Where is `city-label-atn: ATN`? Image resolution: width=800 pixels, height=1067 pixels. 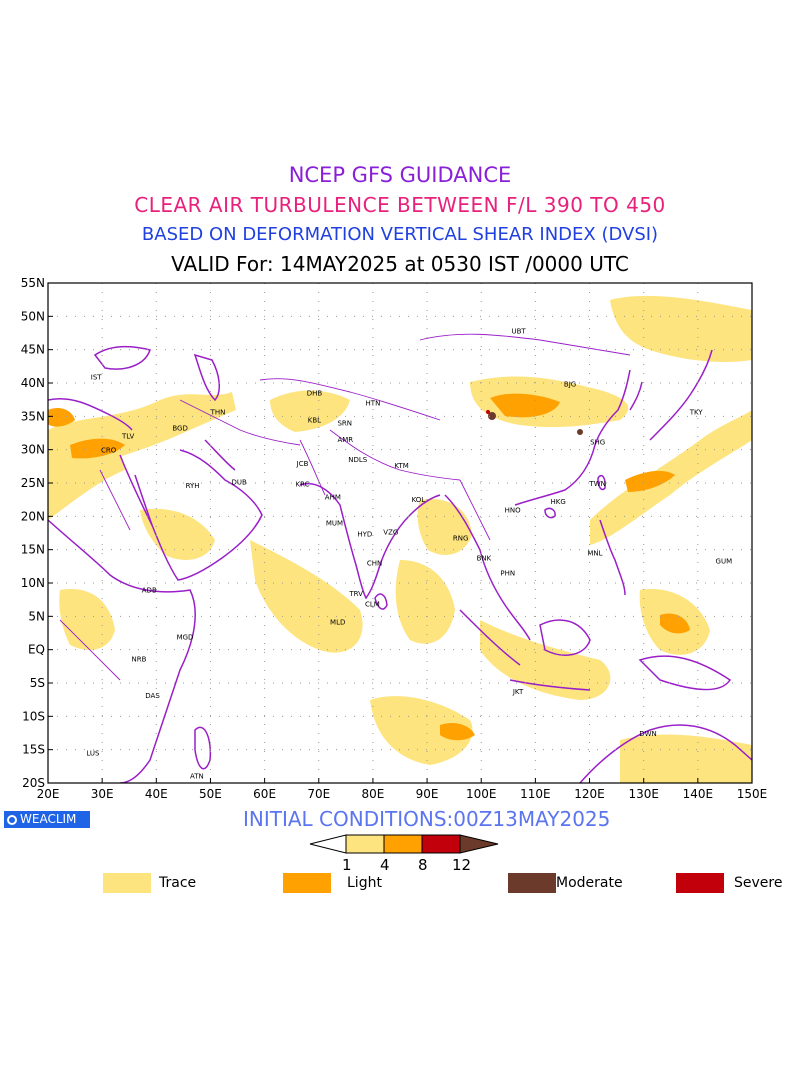
city-label-atn: ATN is located at coordinates (197, 777).